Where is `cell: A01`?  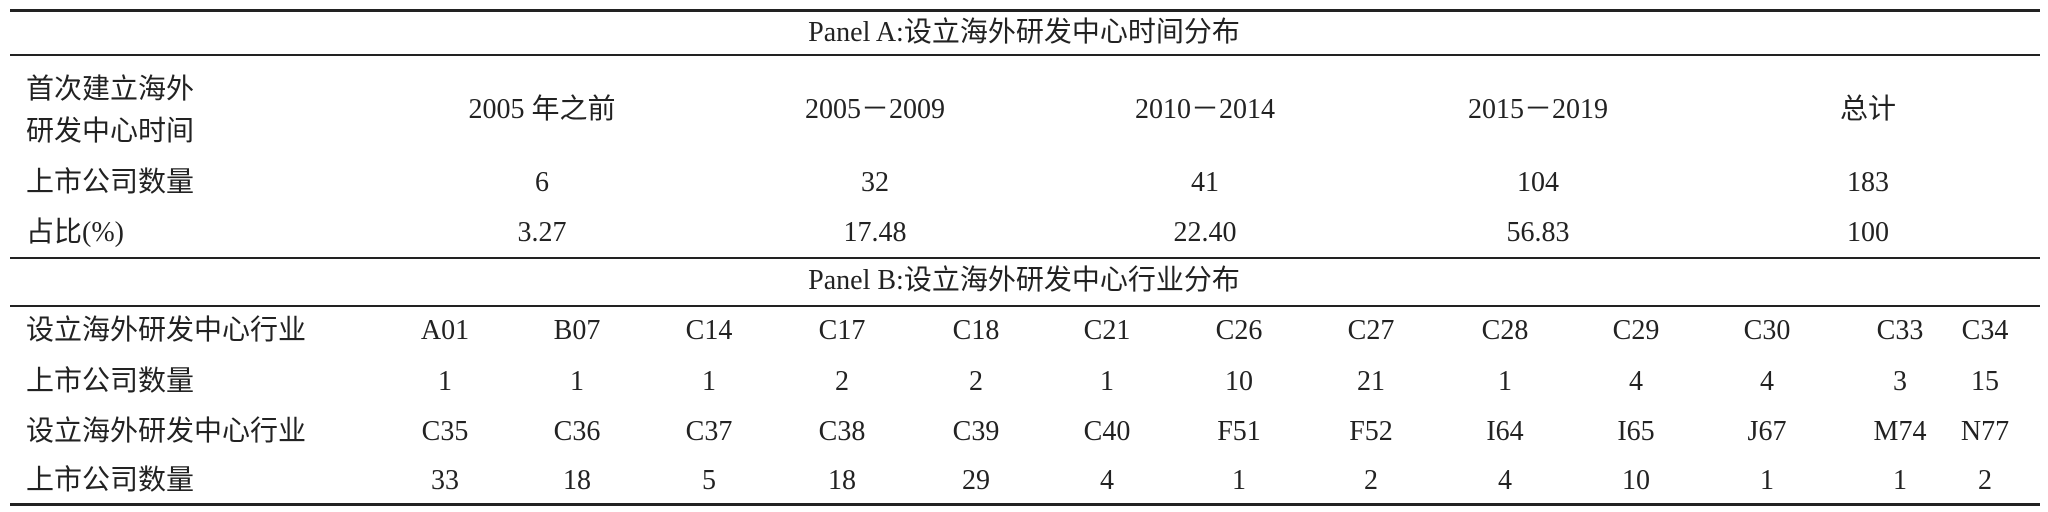
cell: A01 is located at coordinates (445, 330).